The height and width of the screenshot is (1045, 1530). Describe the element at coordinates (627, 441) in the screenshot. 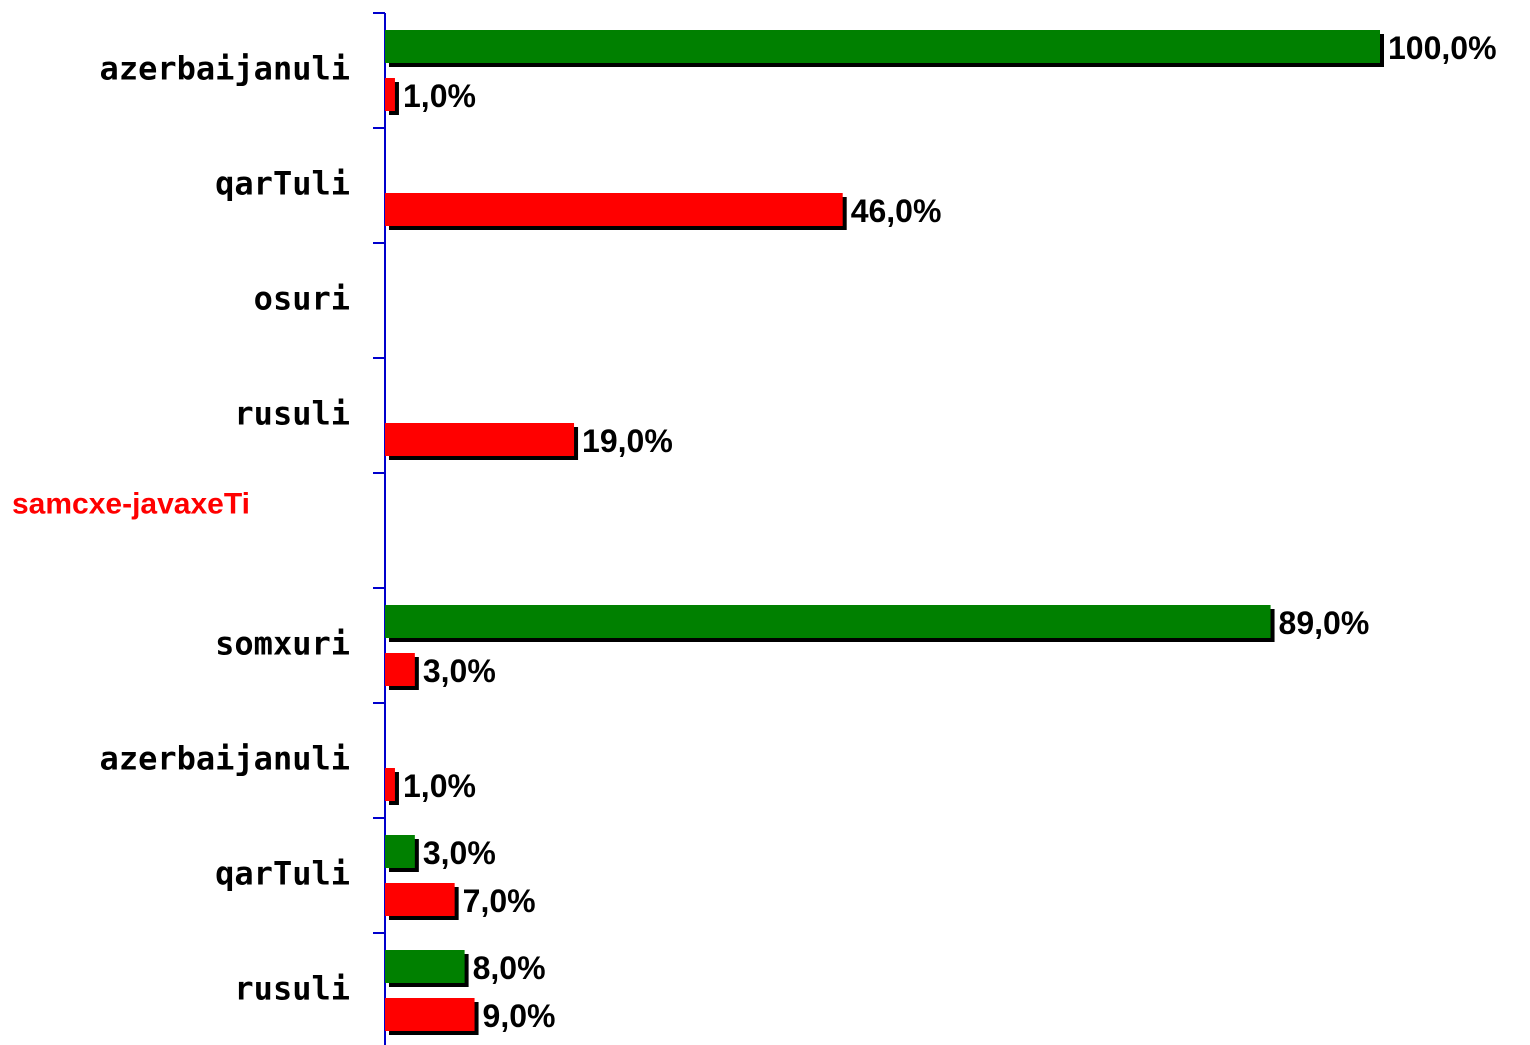

I see `data-label: 19,0%` at that location.